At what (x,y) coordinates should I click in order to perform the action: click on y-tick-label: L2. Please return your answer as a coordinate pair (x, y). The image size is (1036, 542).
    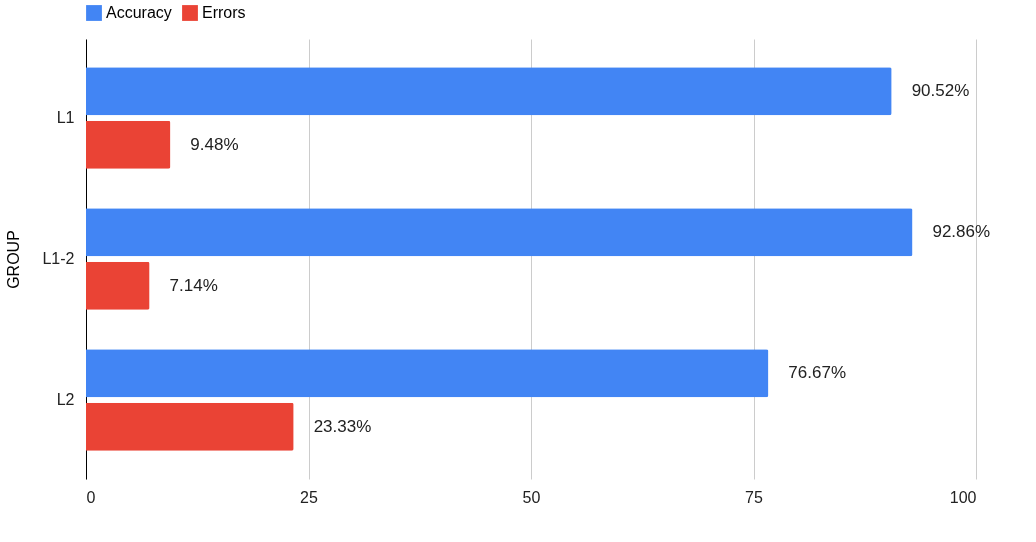
    Looking at the image, I should click on (65, 400).